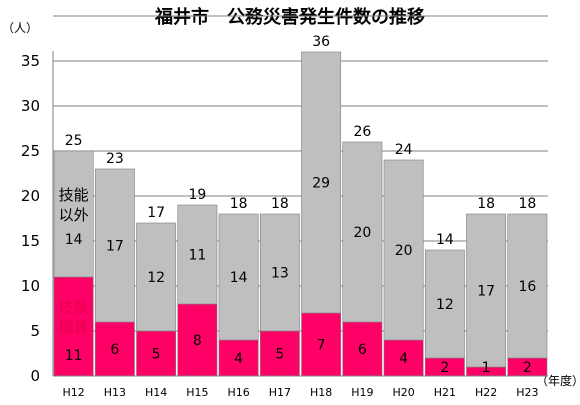 The width and height of the screenshot is (580, 405). I want to click on y-tick-label: 35, so click(30, 61).